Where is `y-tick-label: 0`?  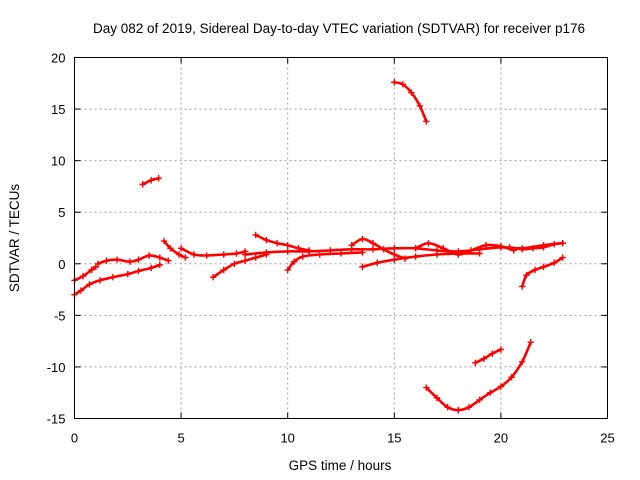 y-tick-label: 0 is located at coordinates (61, 264).